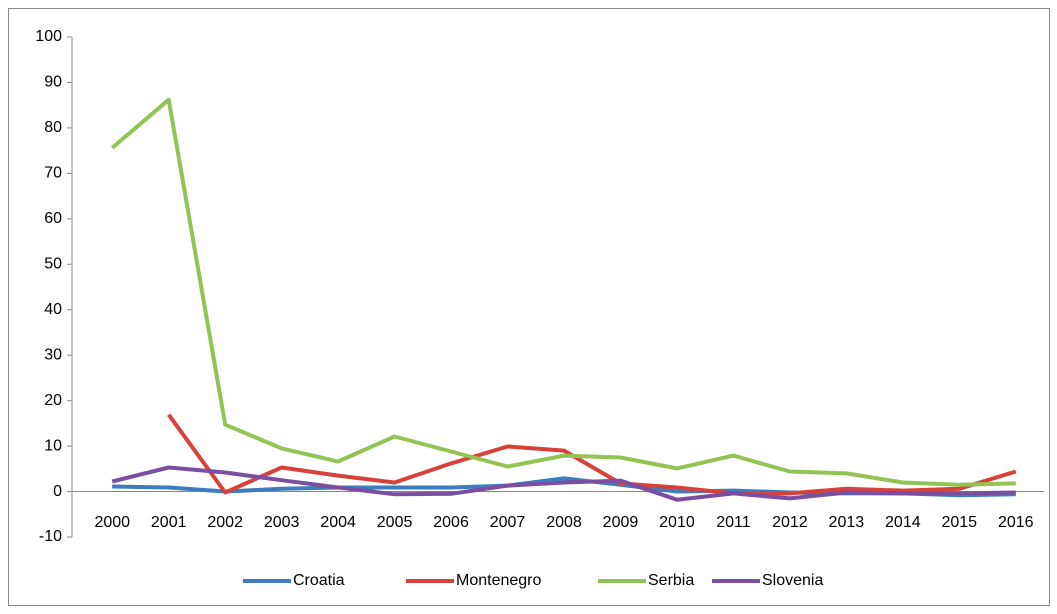 The image size is (1057, 614). Describe the element at coordinates (338, 522) in the screenshot. I see `x-tick-label: 2004` at that location.